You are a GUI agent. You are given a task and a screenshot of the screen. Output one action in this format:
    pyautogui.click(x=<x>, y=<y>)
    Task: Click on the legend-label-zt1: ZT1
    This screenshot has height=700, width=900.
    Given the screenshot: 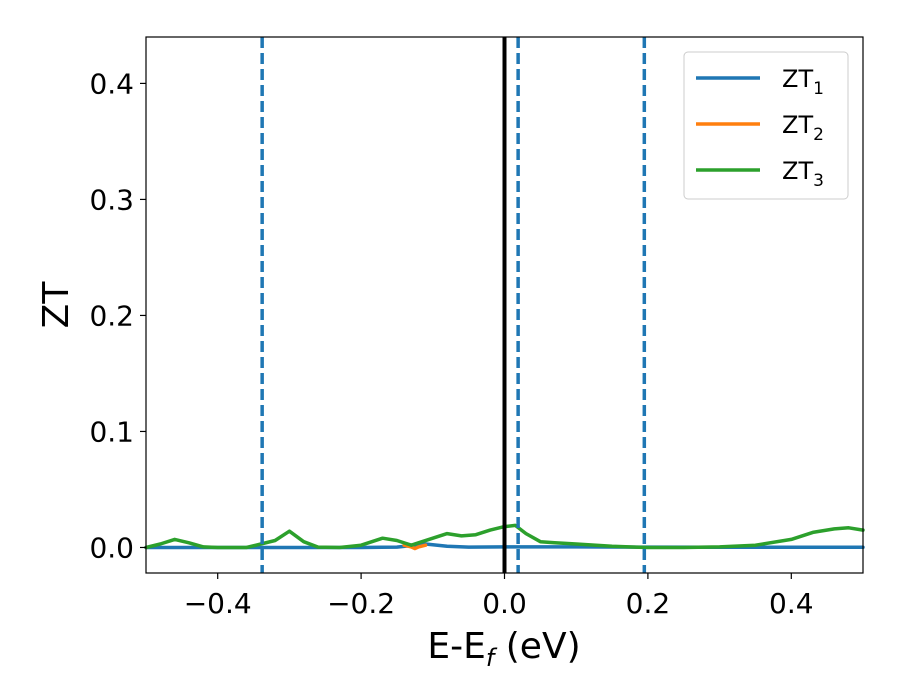 What is the action you would take?
    pyautogui.click(x=803, y=82)
    